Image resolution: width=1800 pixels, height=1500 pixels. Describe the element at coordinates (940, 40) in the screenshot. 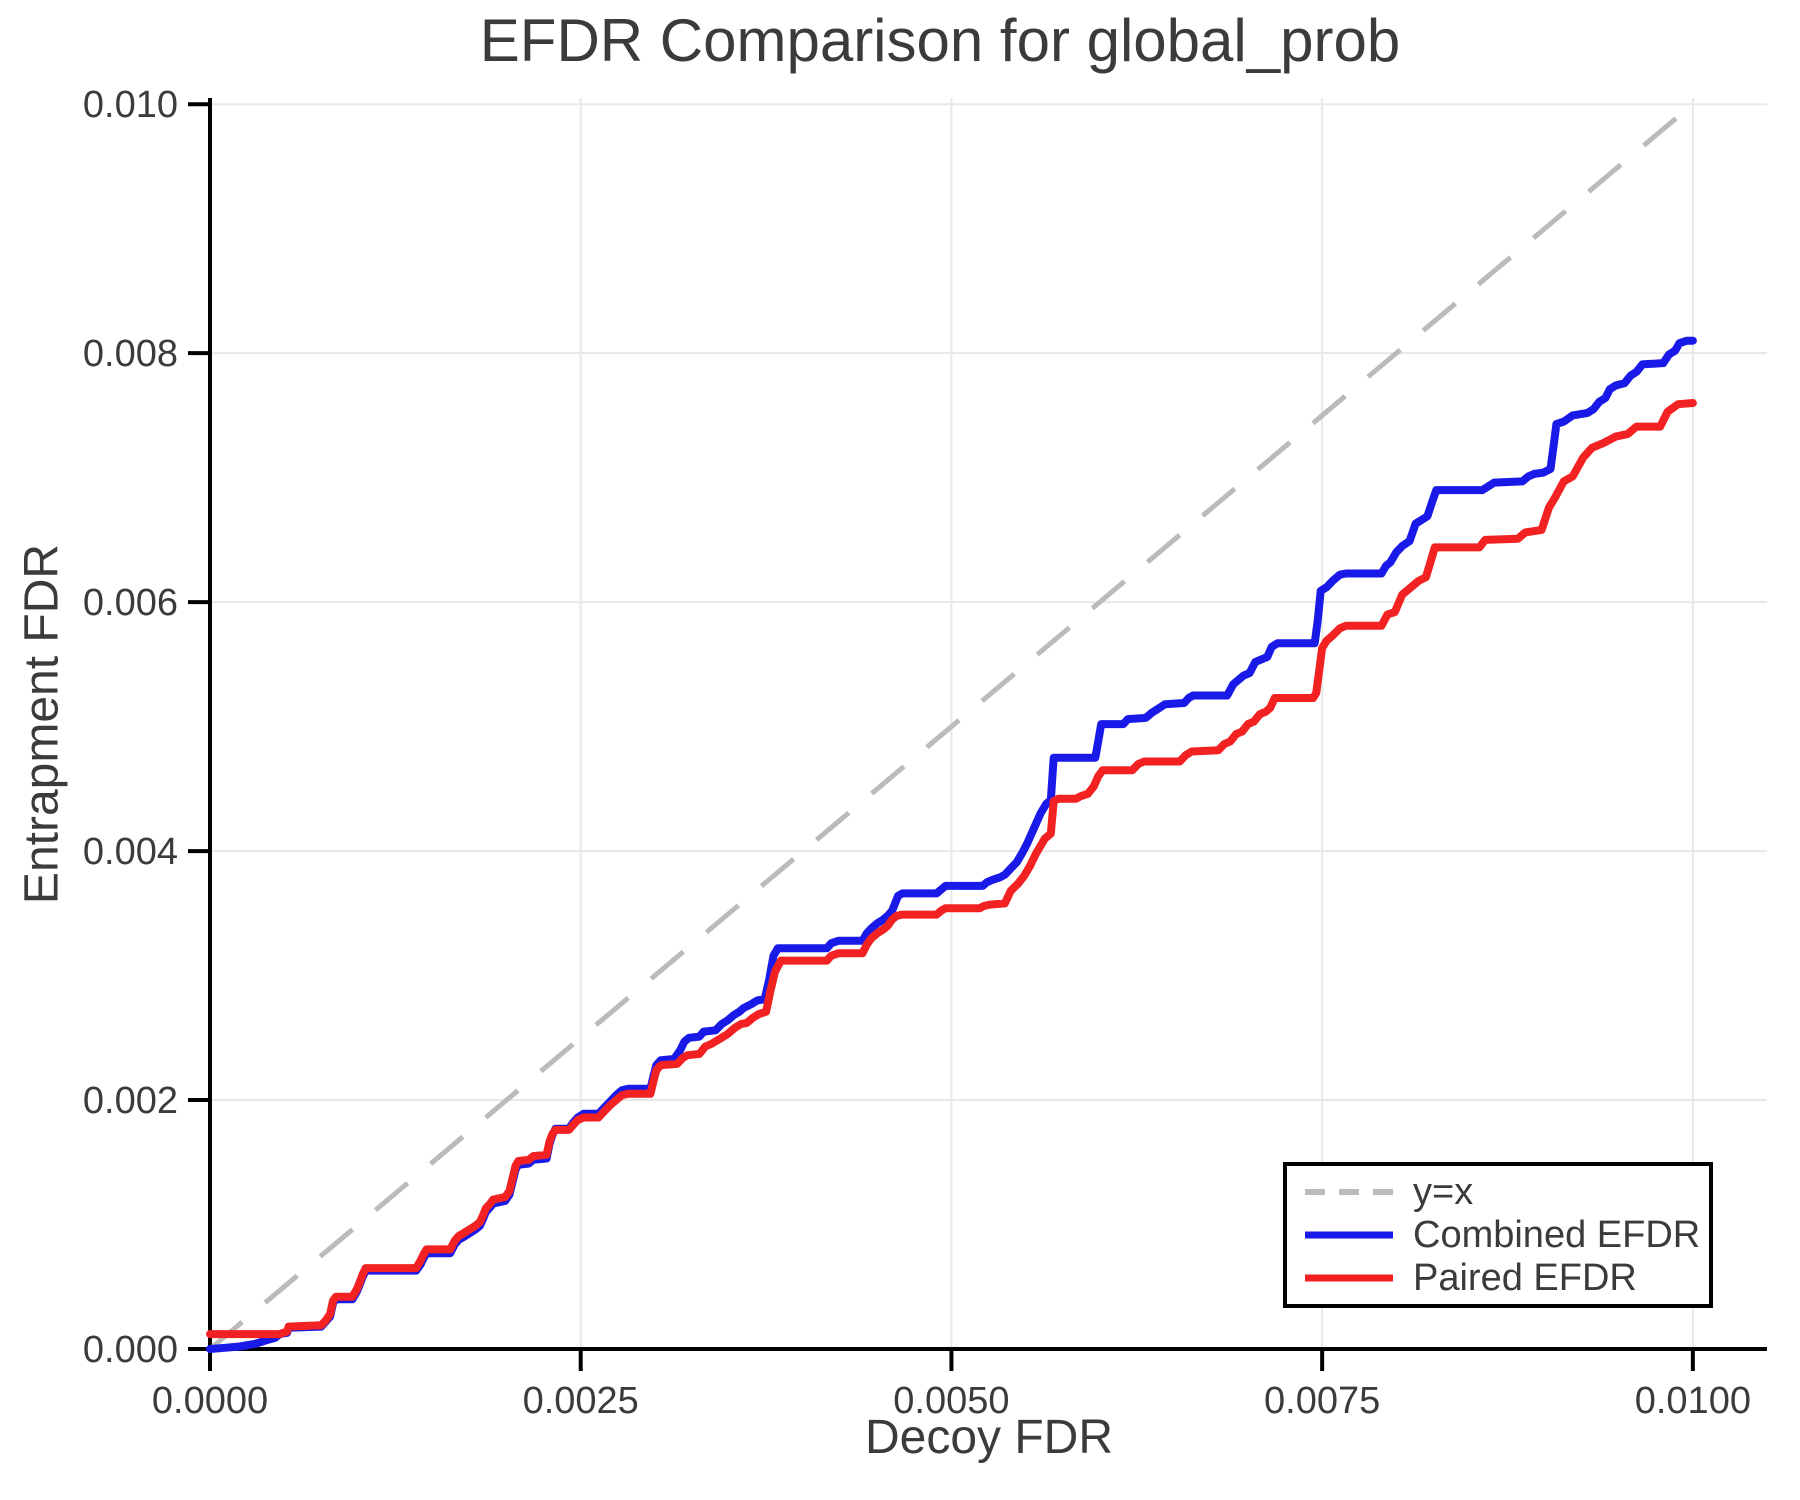

I see `chart-title: EFDR Comparison for global_prob` at that location.